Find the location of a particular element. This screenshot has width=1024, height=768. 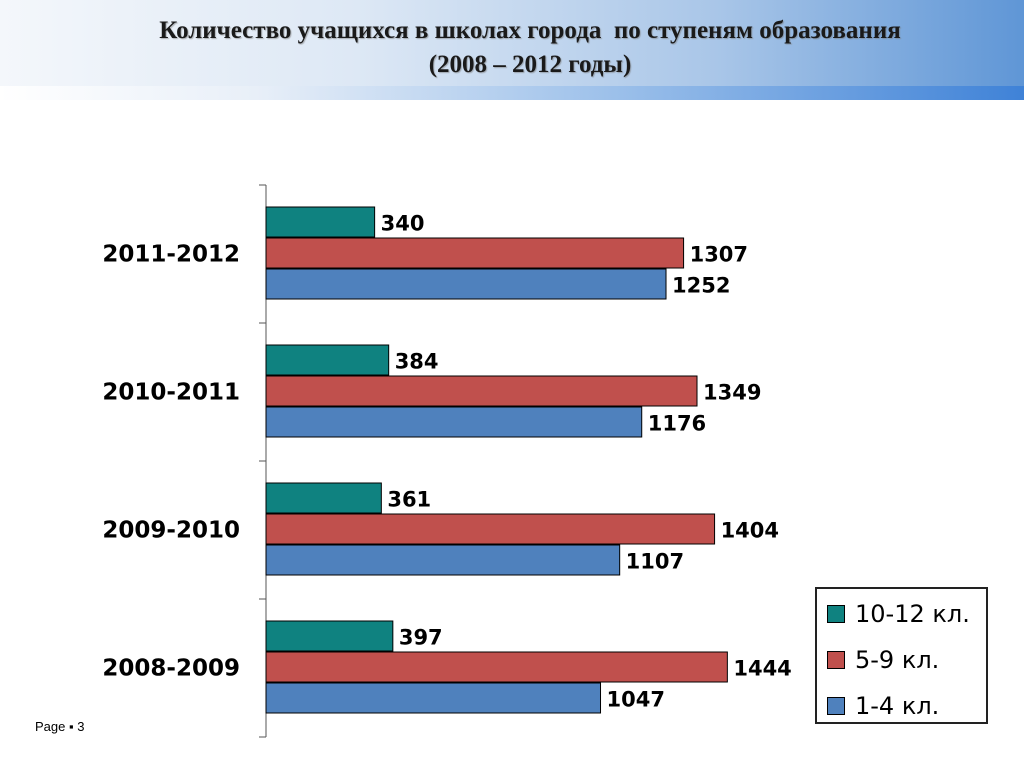

page-number: Page ▪ 3 is located at coordinates (60, 726).